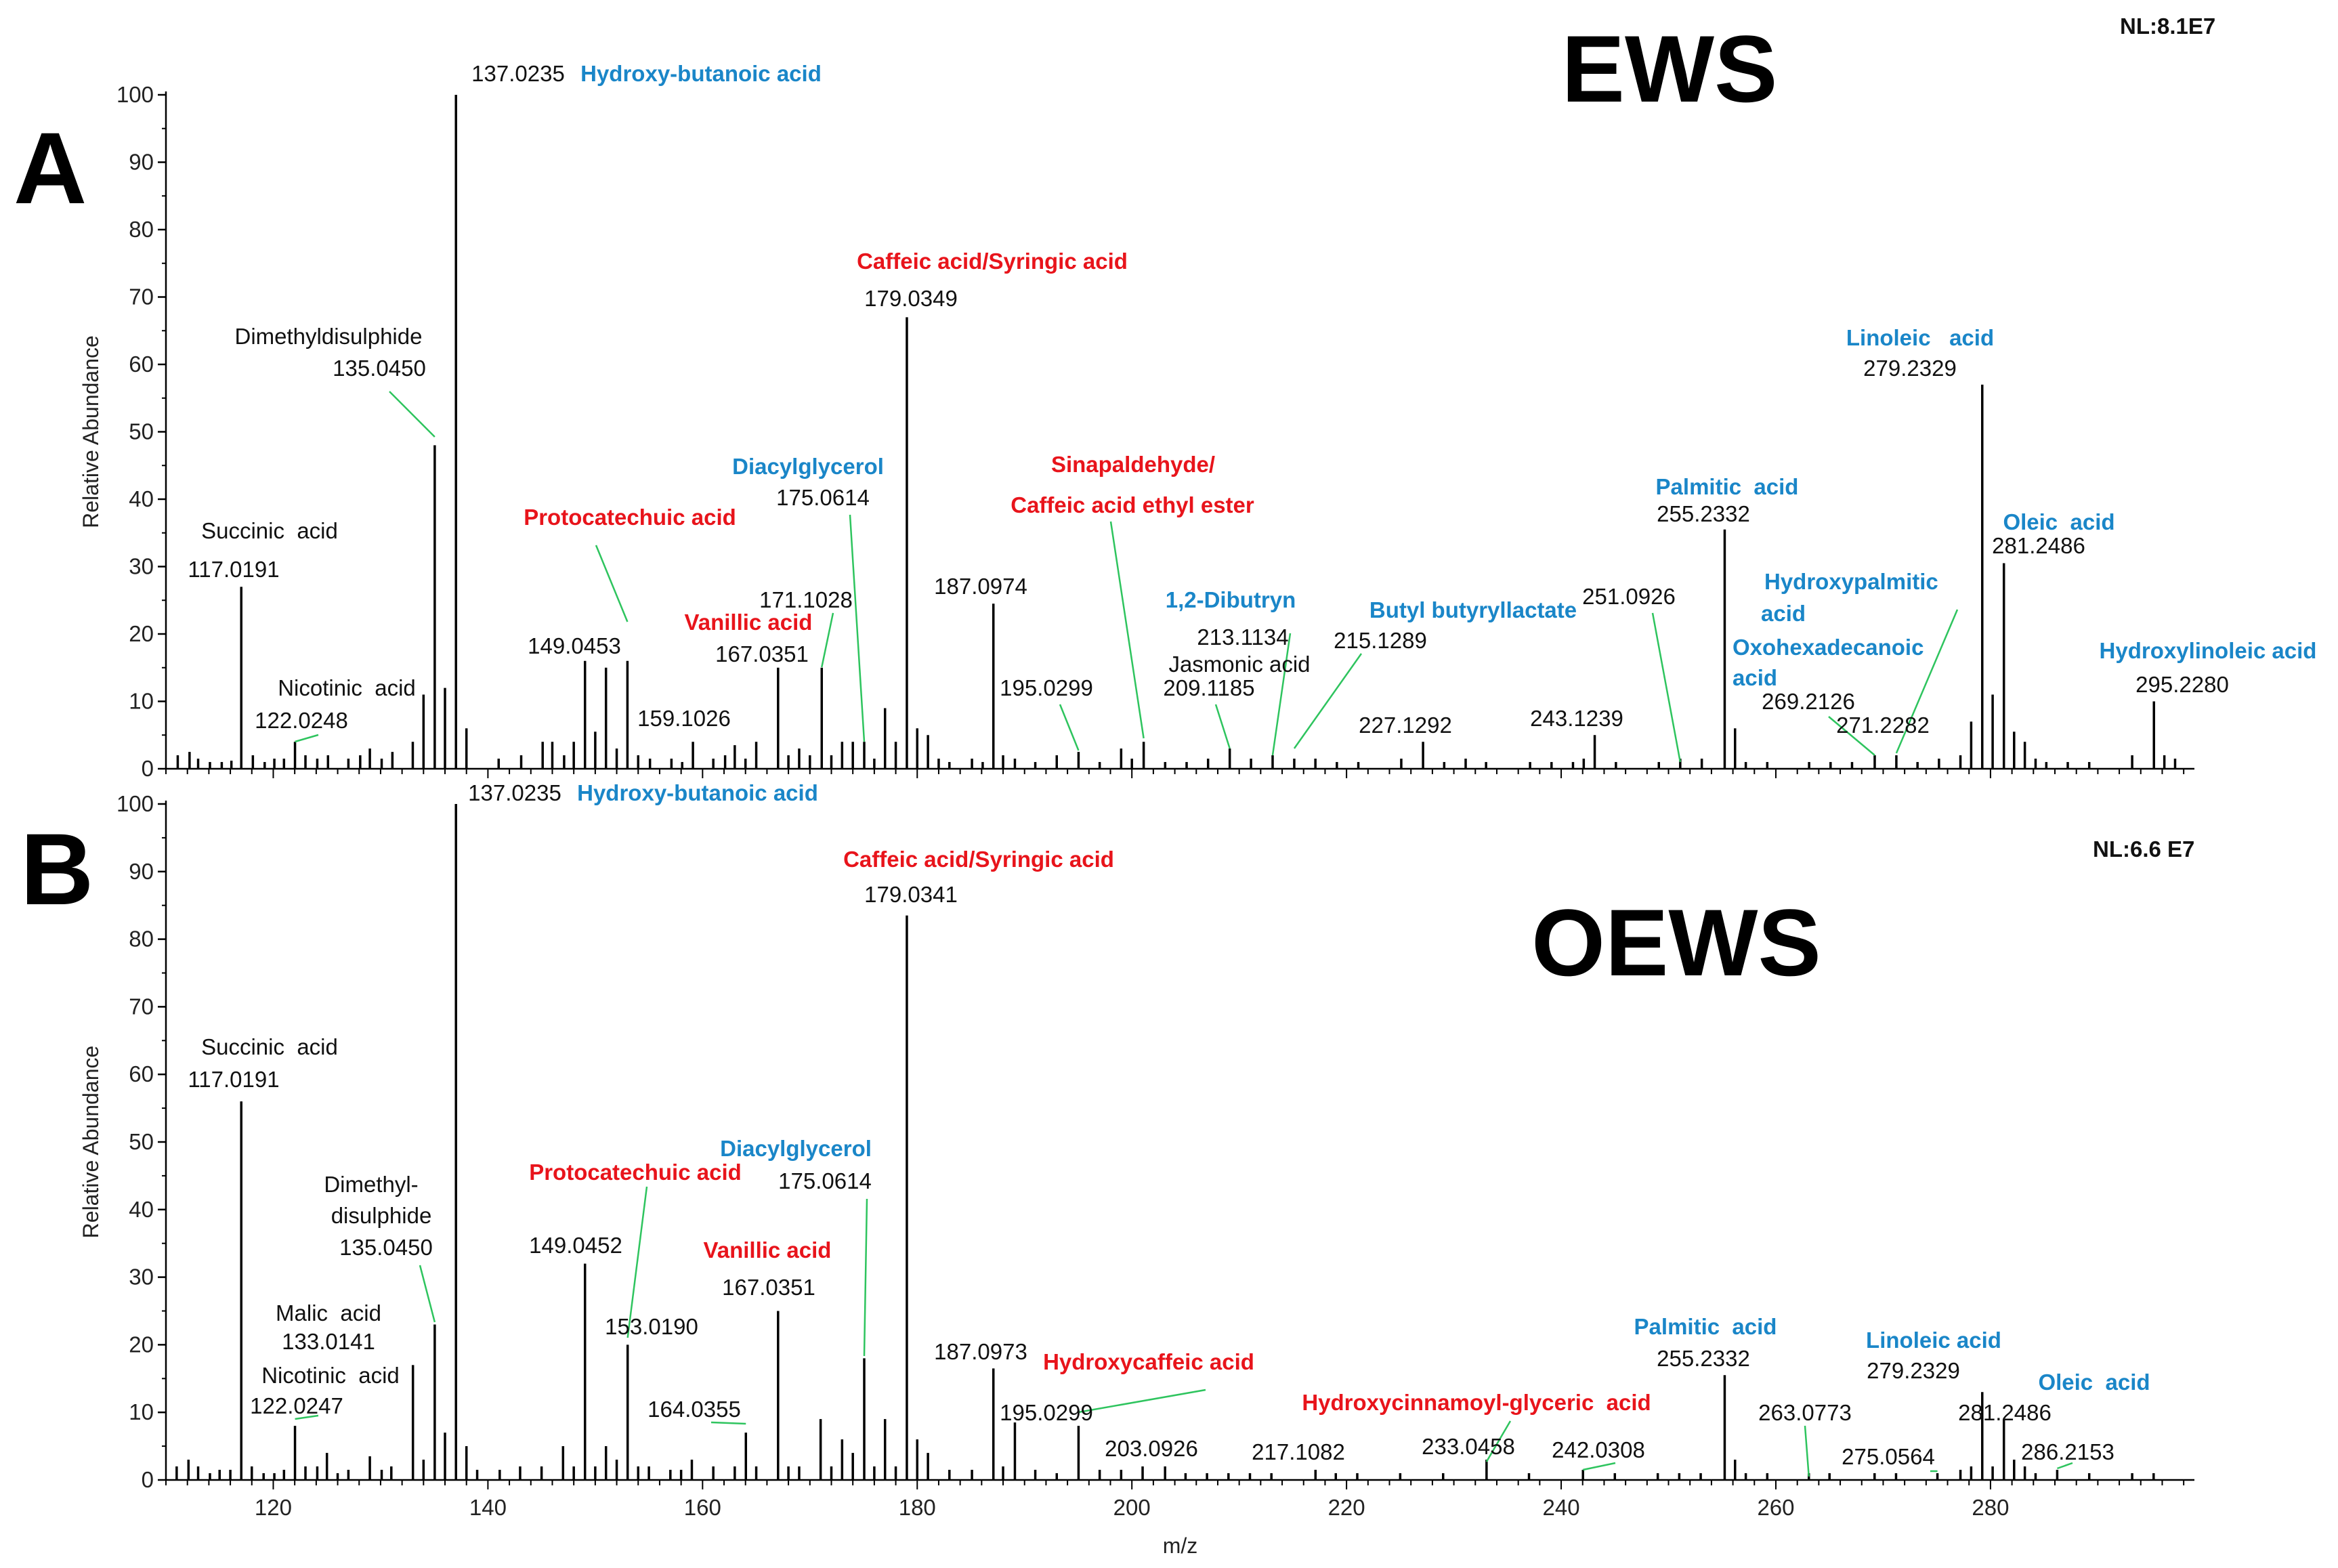  Describe the element at coordinates (1132, 1507) in the screenshot. I see `x-tick-label: 200` at that location.